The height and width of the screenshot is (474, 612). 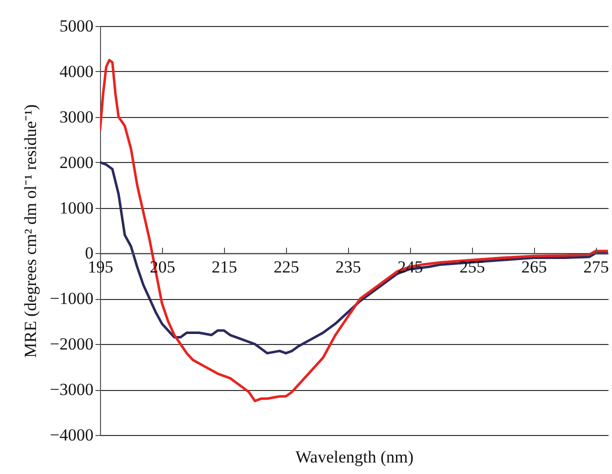 I want to click on x-axis-title: Wavelength (nm), so click(x=354, y=457).